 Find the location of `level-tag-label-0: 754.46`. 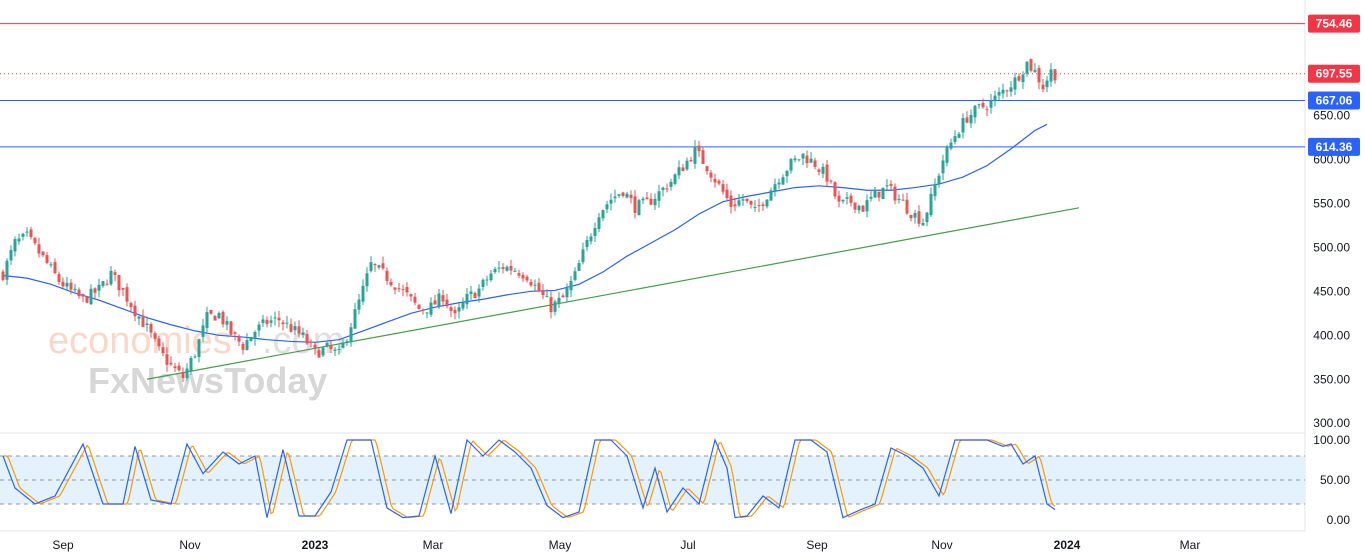

level-tag-label-0: 754.46 is located at coordinates (1334, 24).